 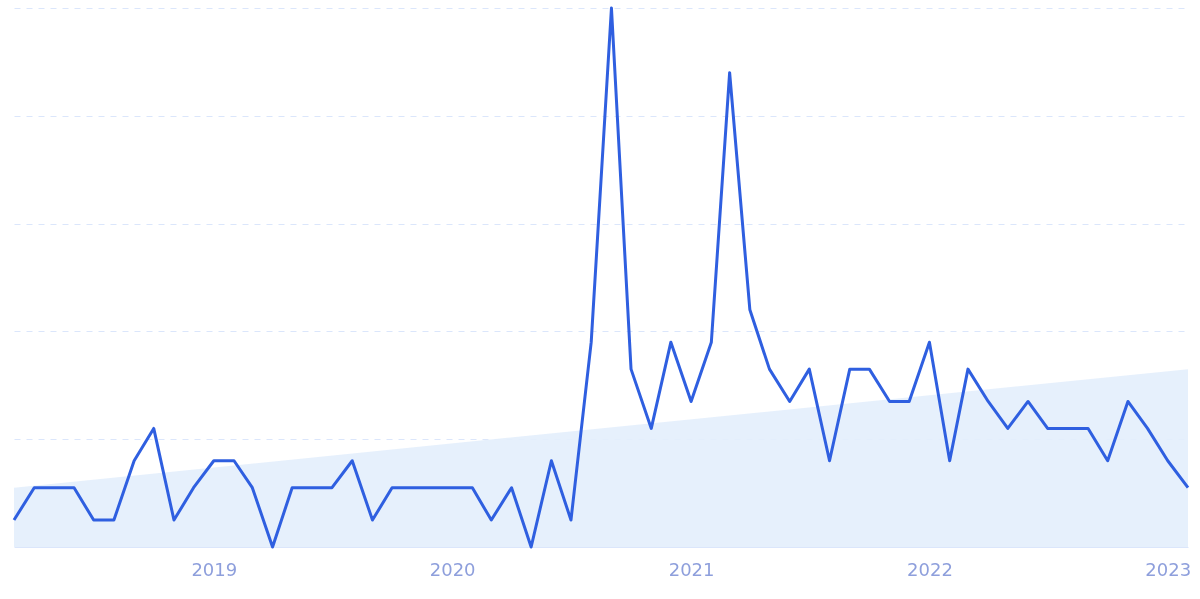 I want to click on x-tick-label: 2020, so click(x=452, y=569).